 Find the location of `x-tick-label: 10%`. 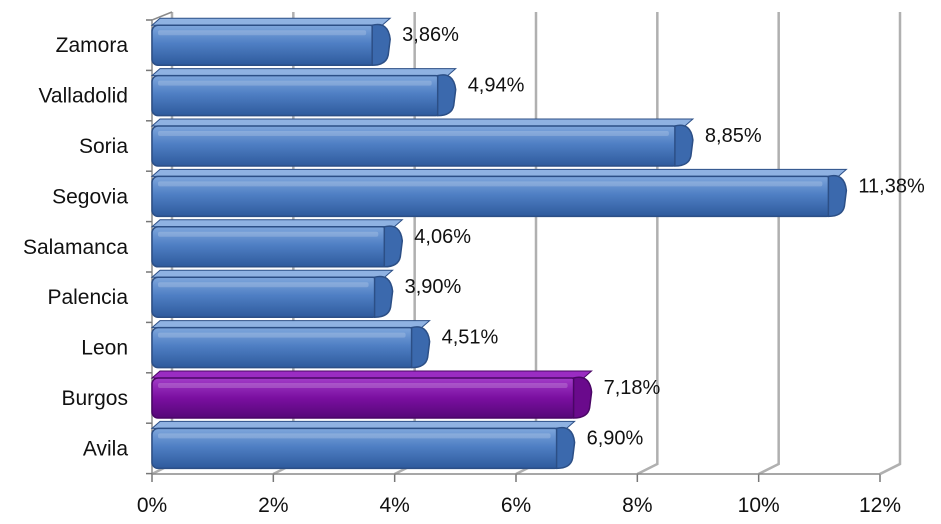

x-tick-label: 10% is located at coordinates (759, 505).